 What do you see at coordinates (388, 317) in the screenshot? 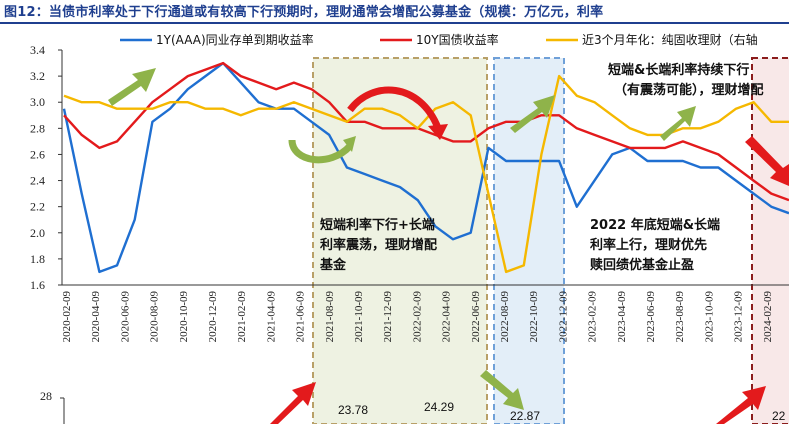
I see `x-tick-label: 2021-12-09` at bounding box center [388, 317].